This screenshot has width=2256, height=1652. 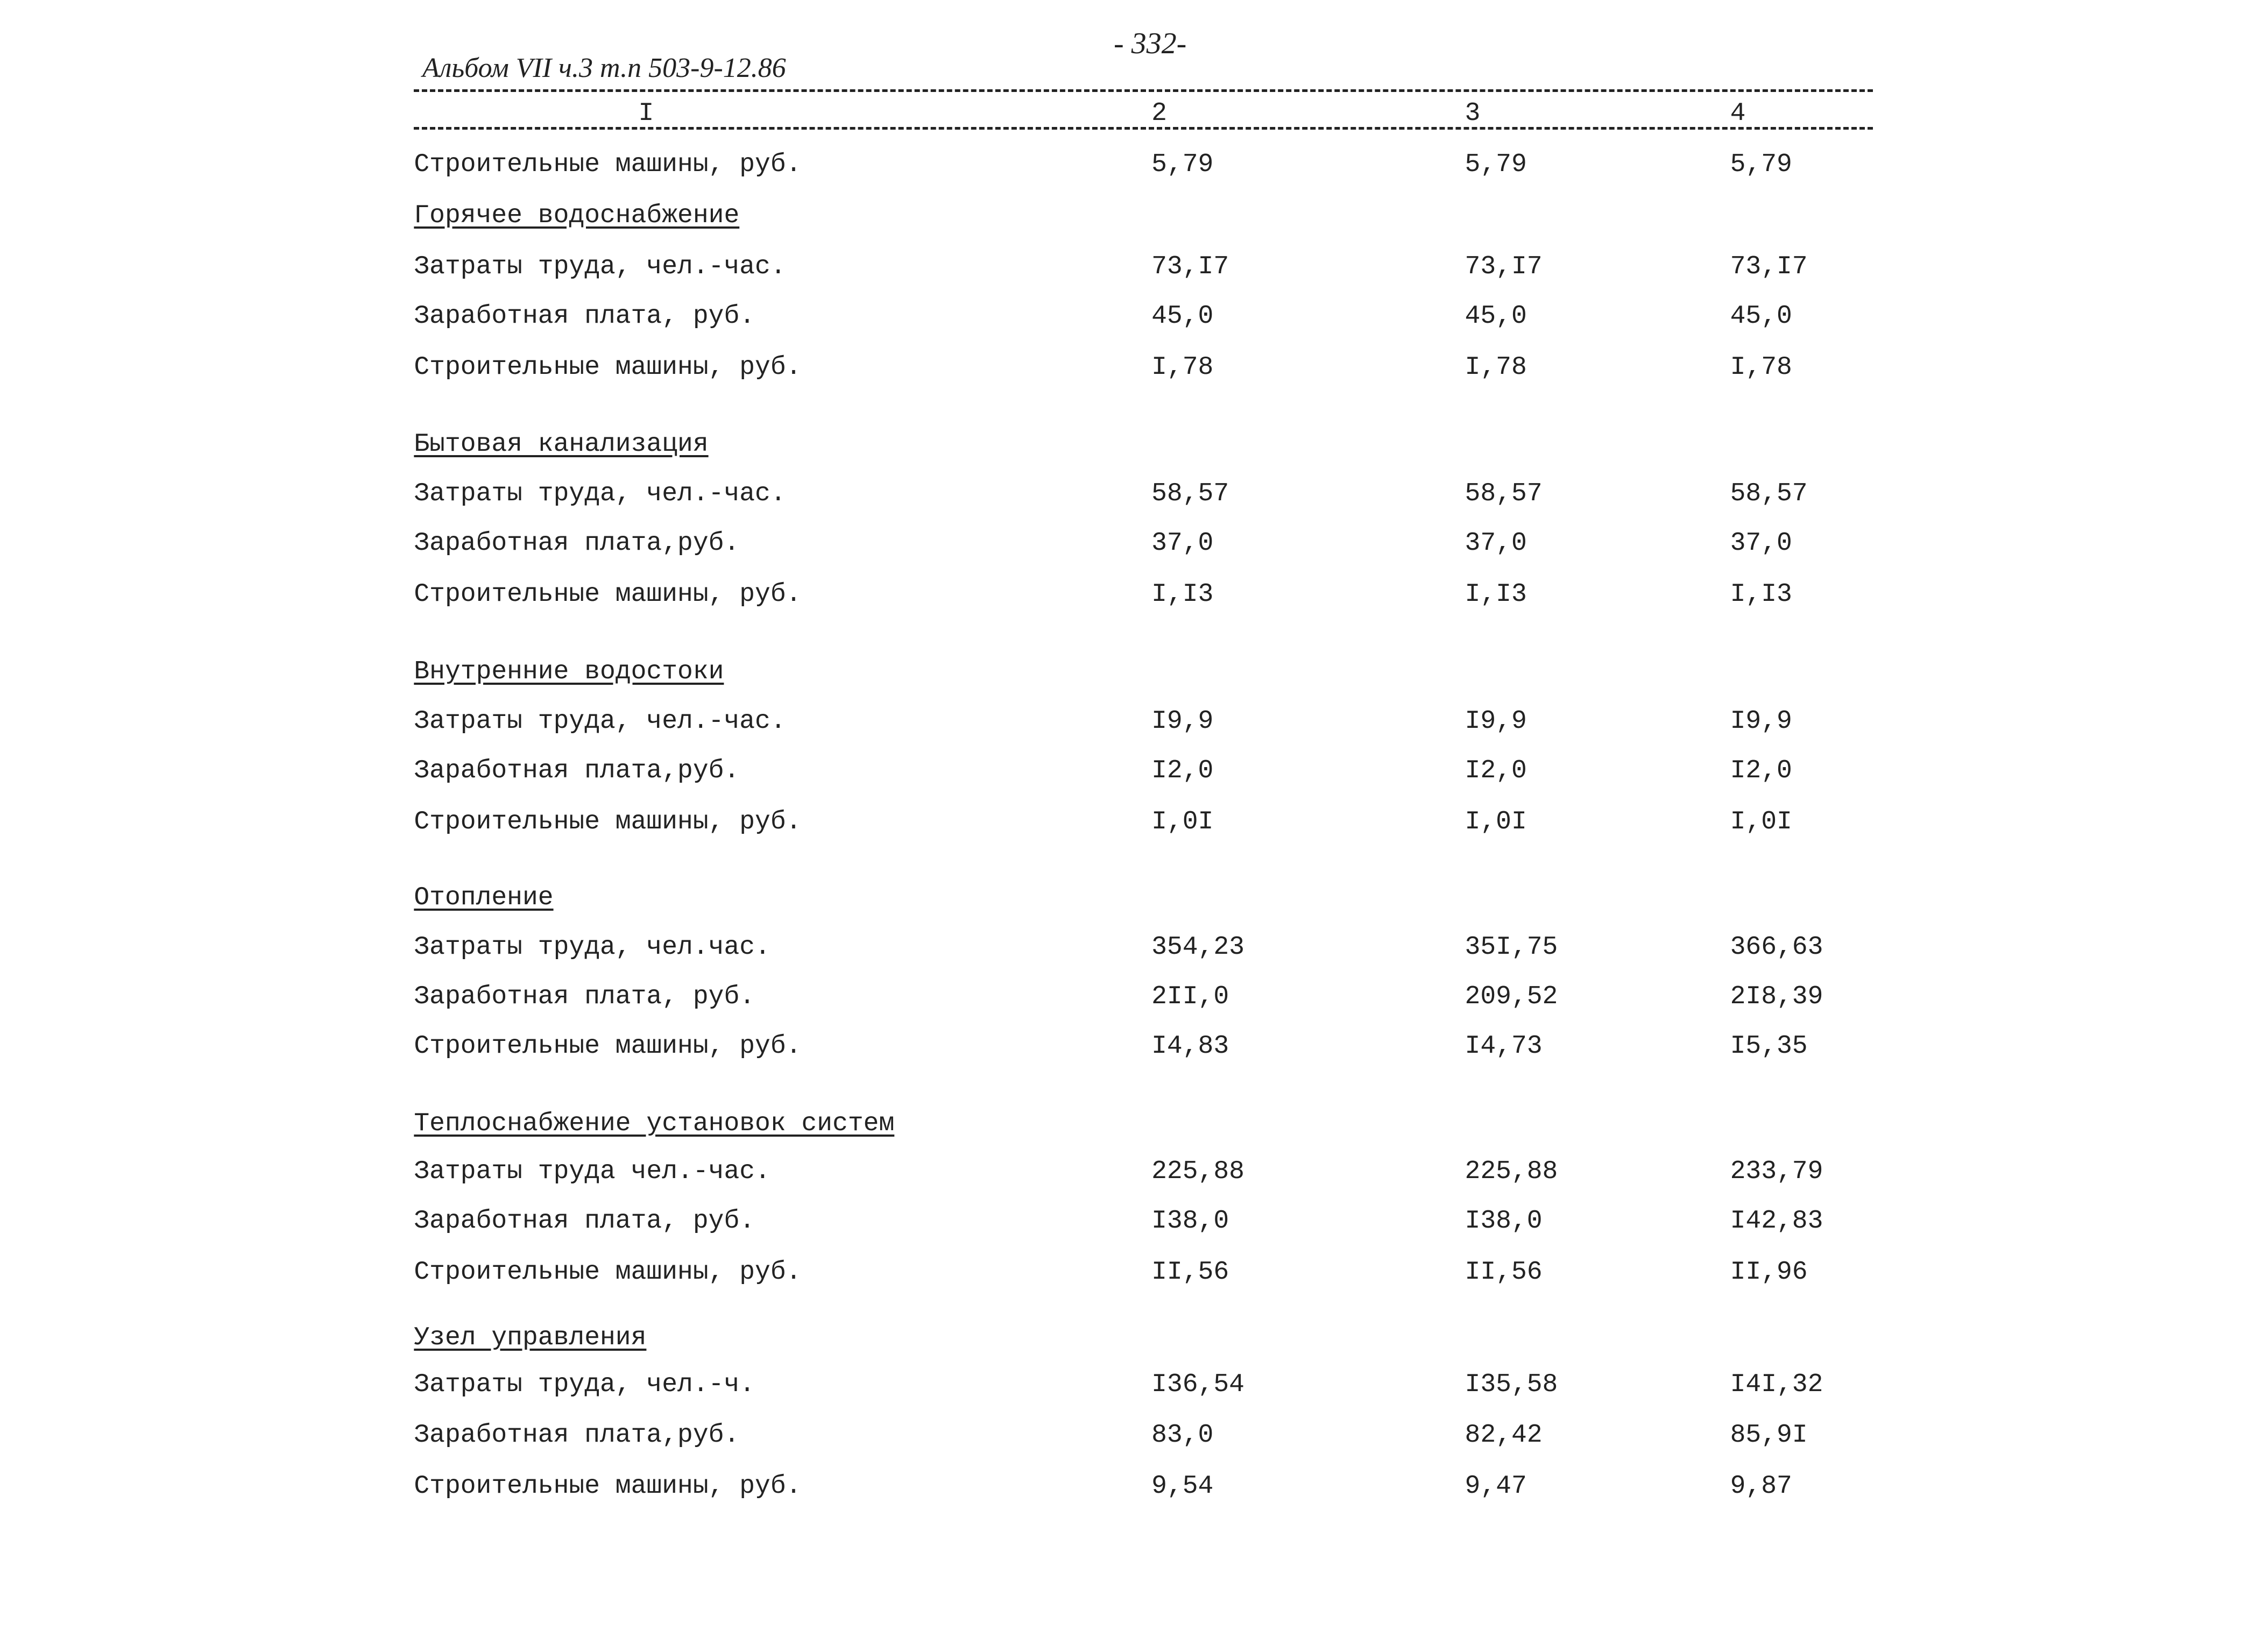 I want to click on section-title: Бытовая канализация, so click(x=561, y=444).